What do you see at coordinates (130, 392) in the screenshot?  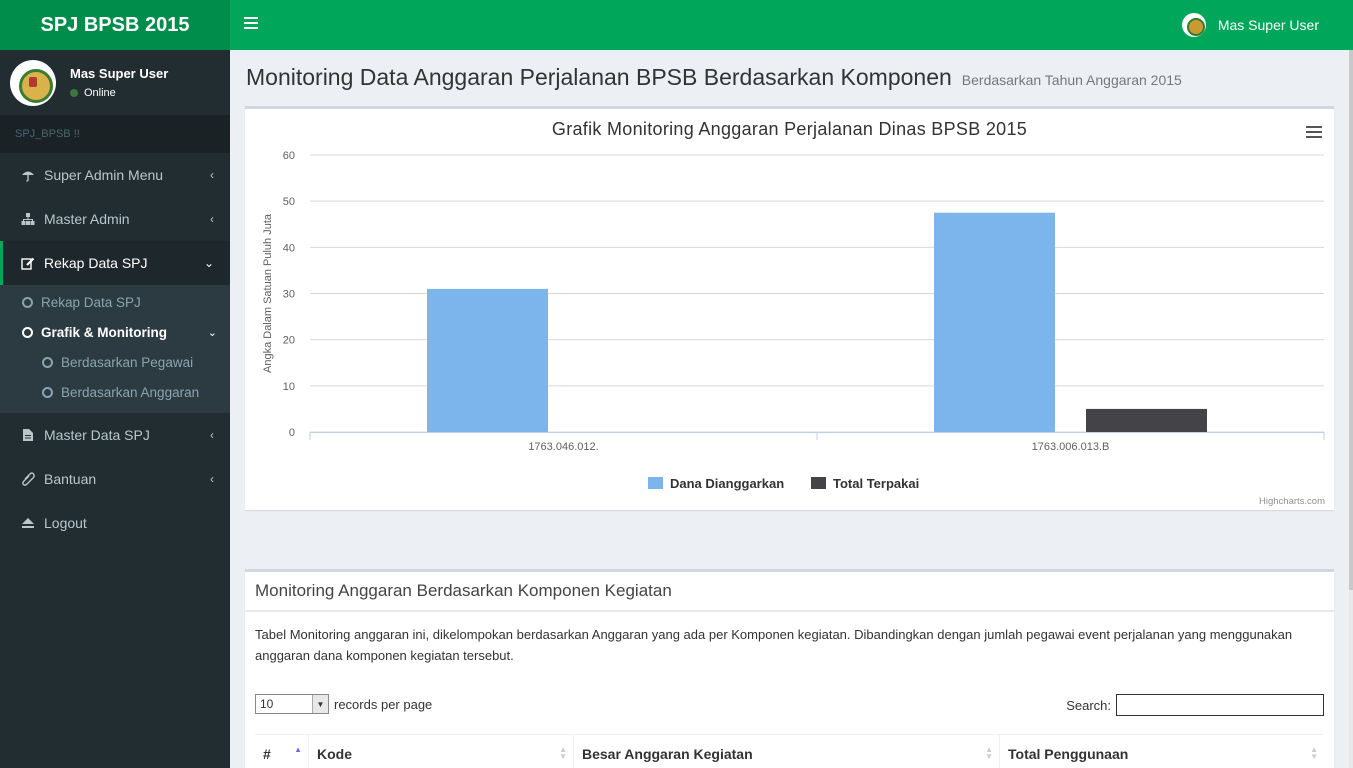 I see `submenu-item-label: Berdasarkan Anggaran` at bounding box center [130, 392].